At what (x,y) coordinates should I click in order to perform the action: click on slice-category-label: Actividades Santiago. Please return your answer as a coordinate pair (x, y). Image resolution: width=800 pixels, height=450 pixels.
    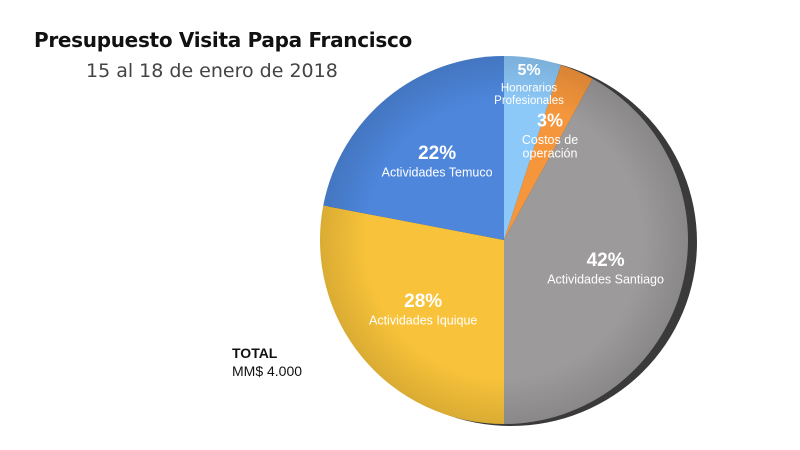
    Looking at the image, I should click on (605, 280).